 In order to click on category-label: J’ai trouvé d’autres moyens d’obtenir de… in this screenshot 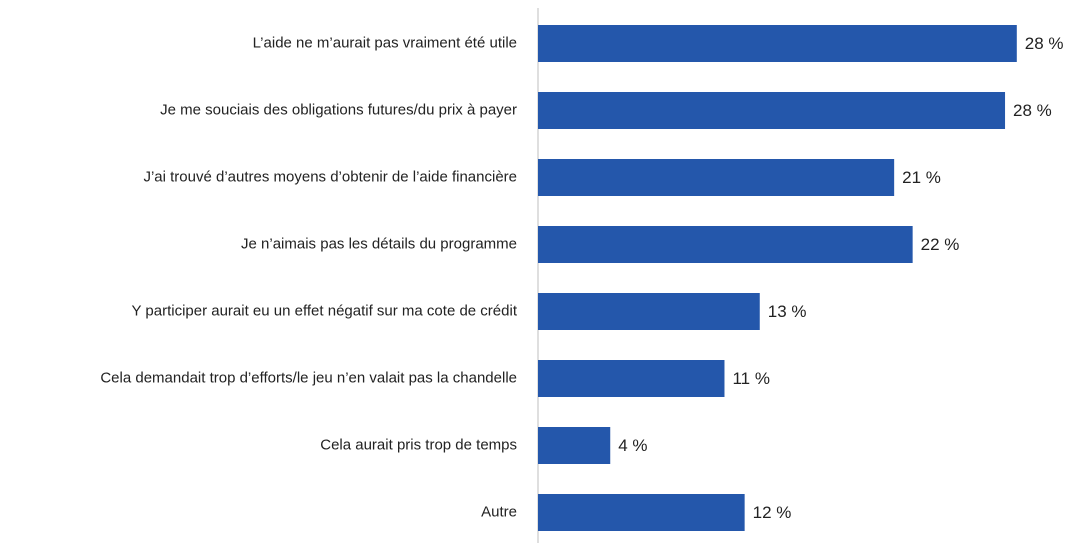, I will do `click(330, 176)`.